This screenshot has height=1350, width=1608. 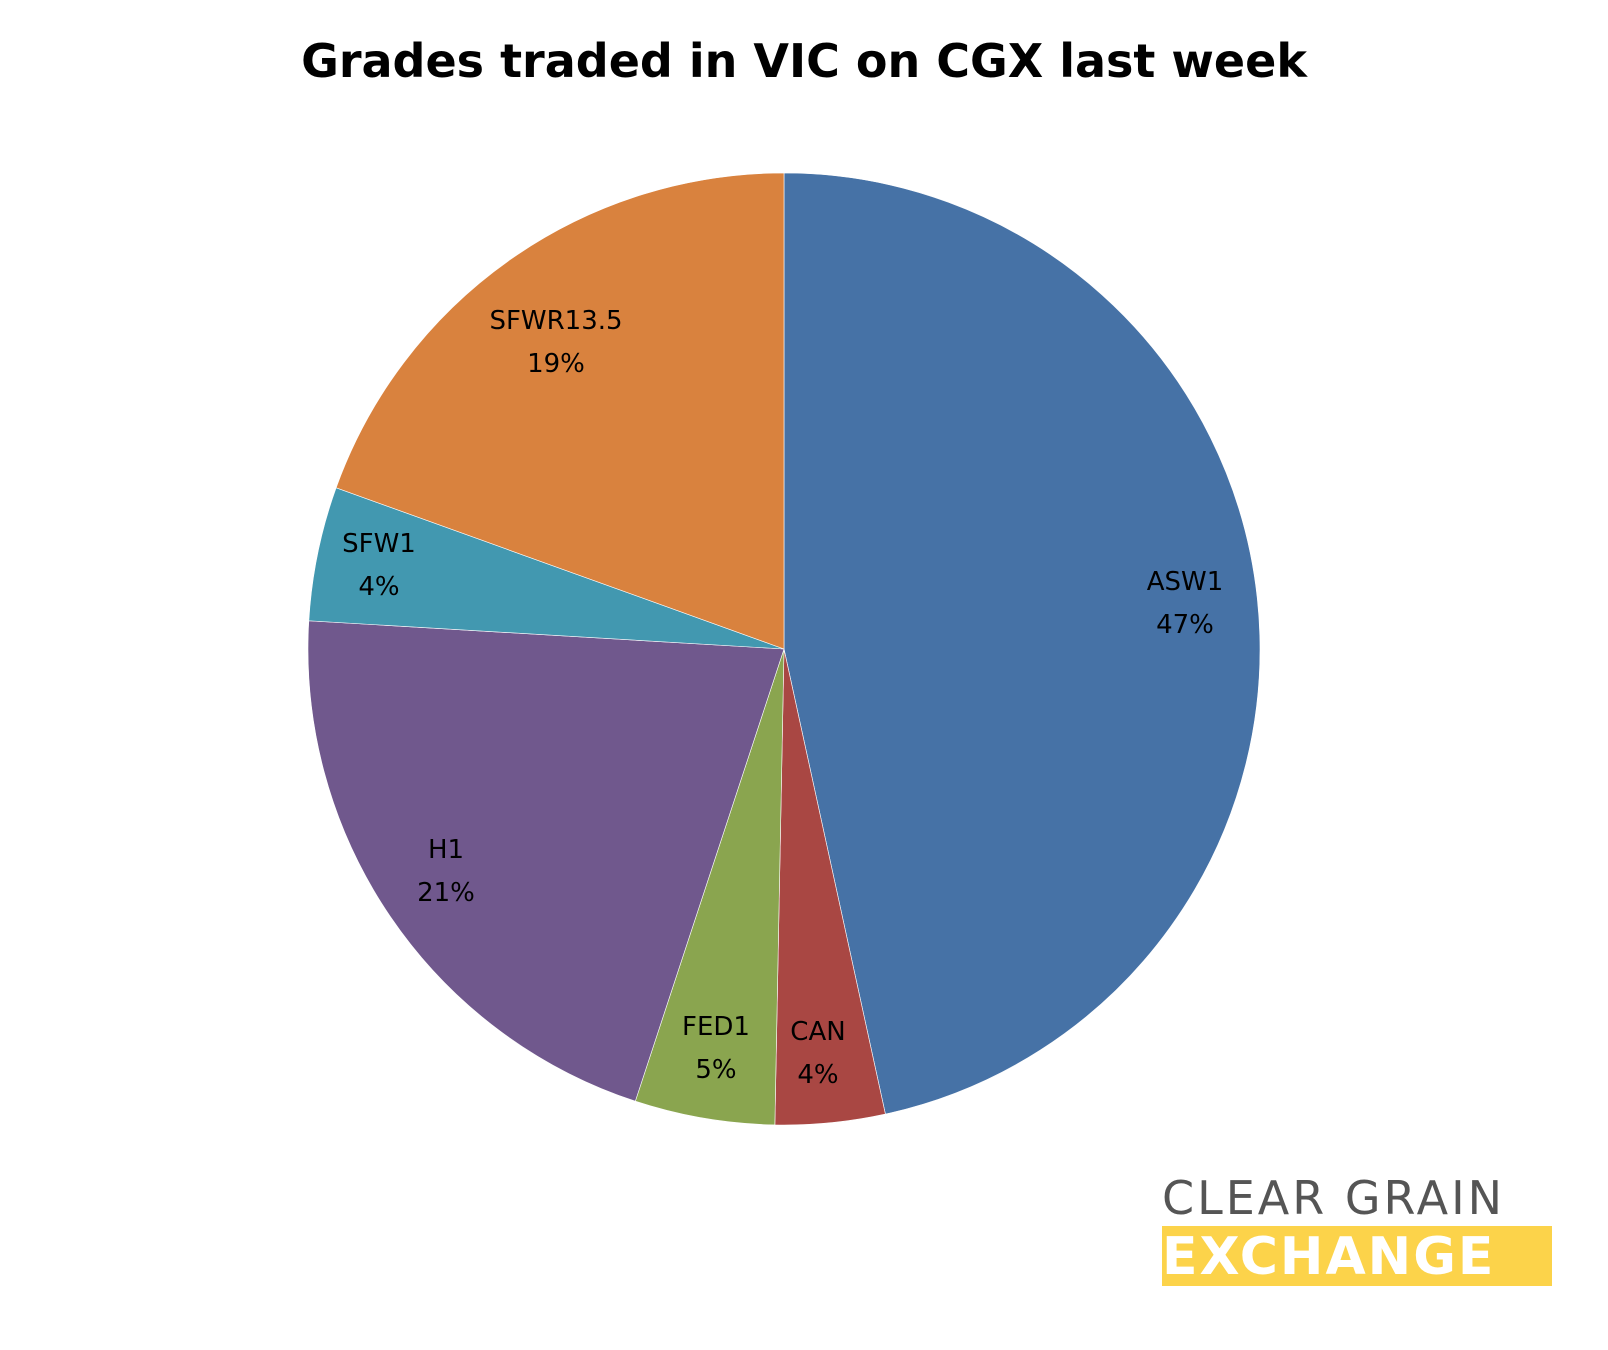 What do you see at coordinates (556, 364) in the screenshot?
I see `slice-percent-label: 19%` at bounding box center [556, 364].